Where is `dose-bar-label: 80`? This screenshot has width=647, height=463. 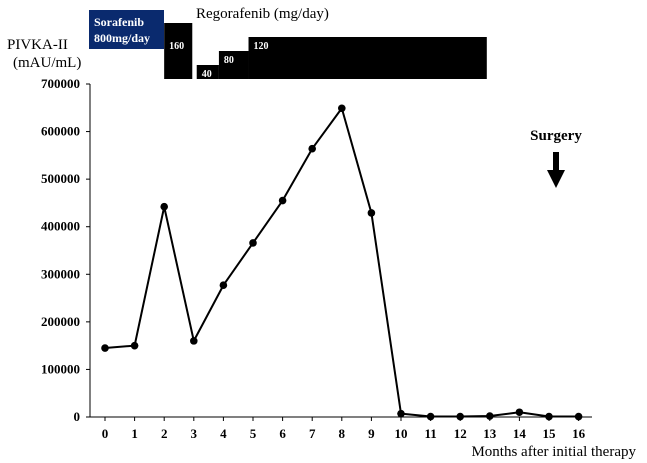 dose-bar-label: 80 is located at coordinates (229, 60).